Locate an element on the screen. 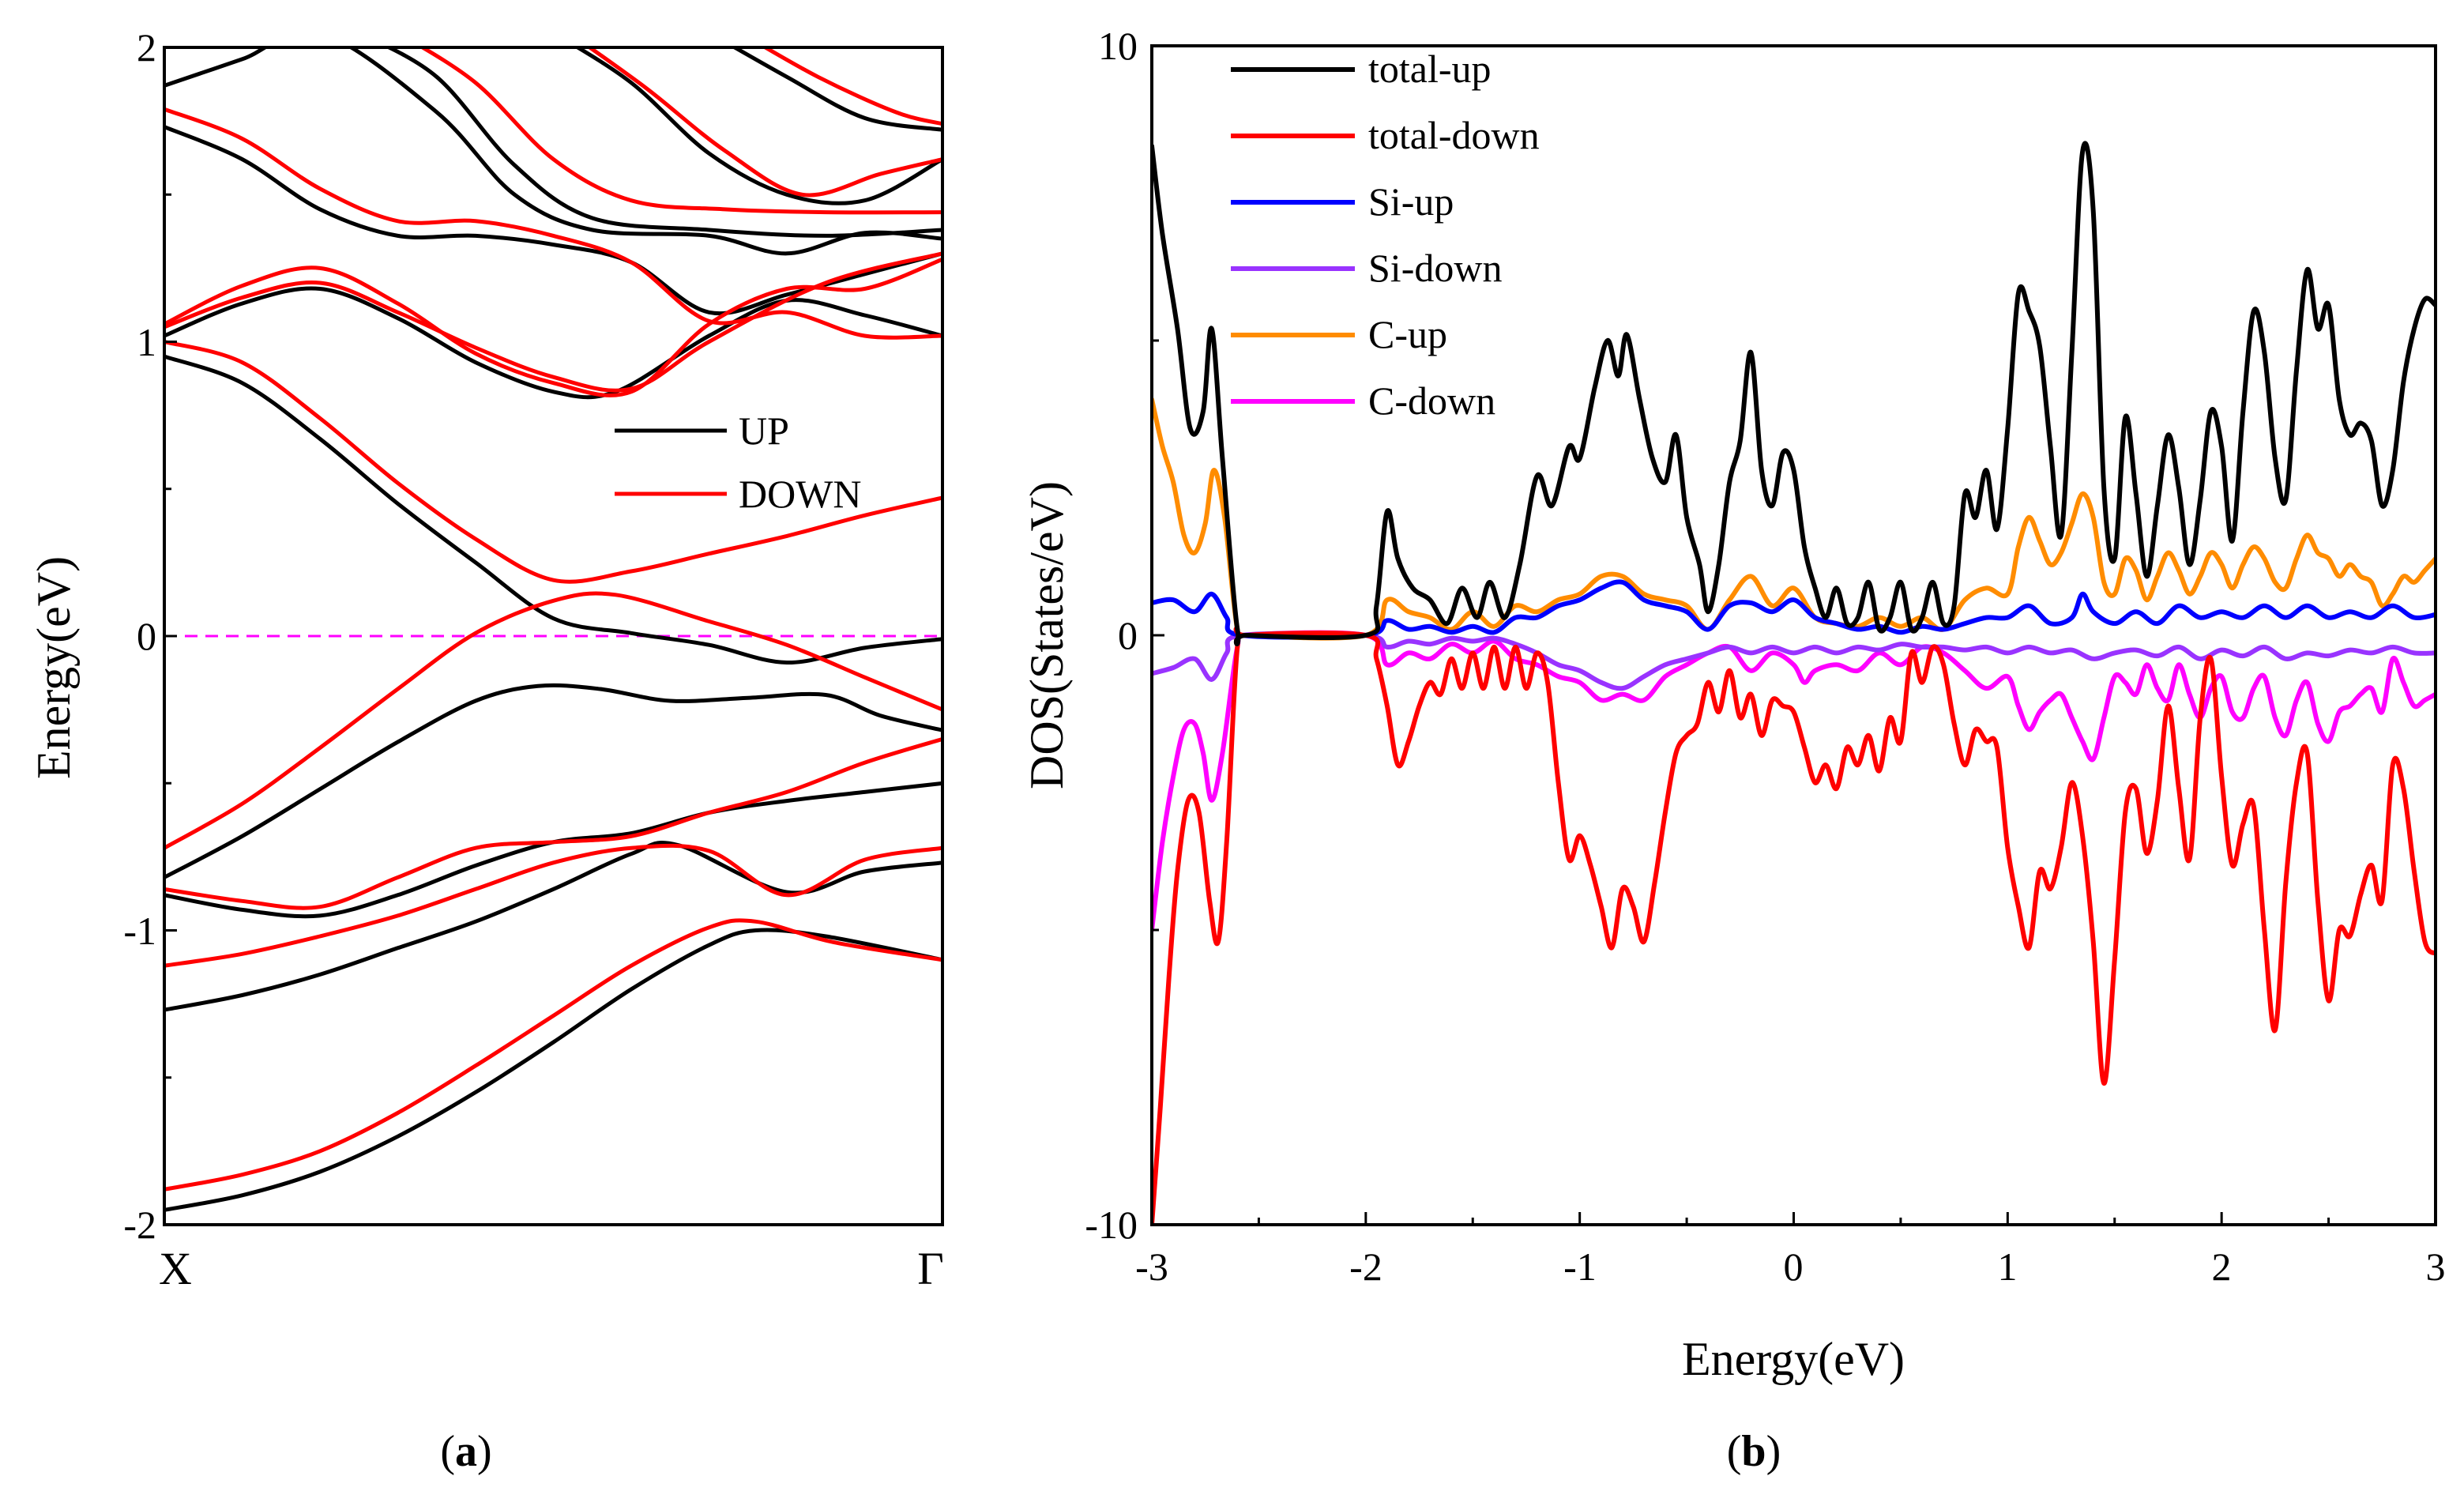 The height and width of the screenshot is (1506, 2464). b-y-tick-label: -10 is located at coordinates (1111, 1225).